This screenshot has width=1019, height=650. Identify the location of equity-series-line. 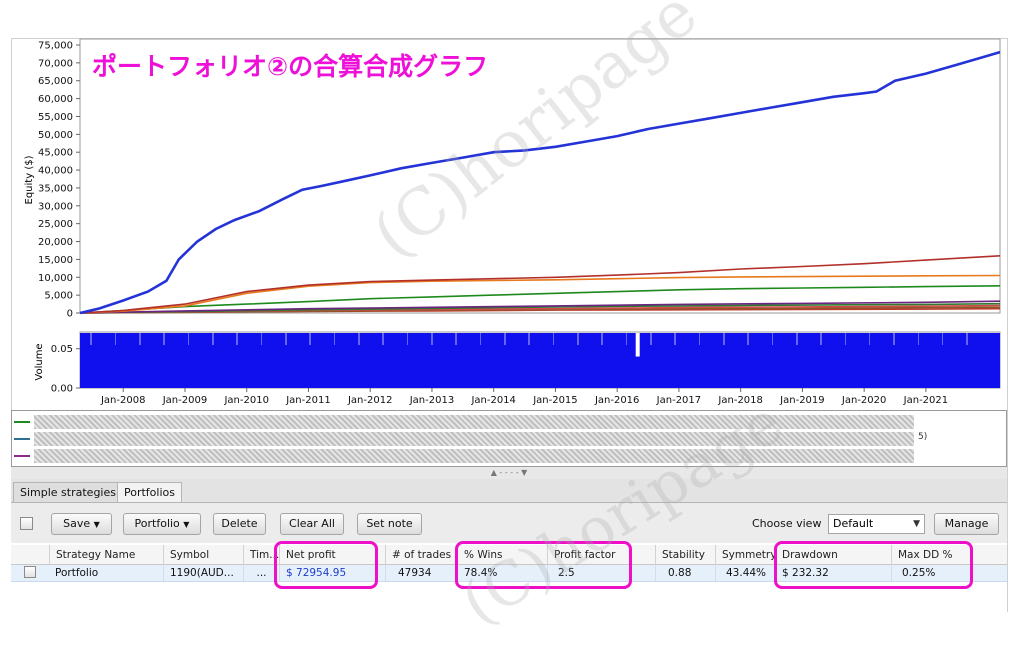
(540, 284).